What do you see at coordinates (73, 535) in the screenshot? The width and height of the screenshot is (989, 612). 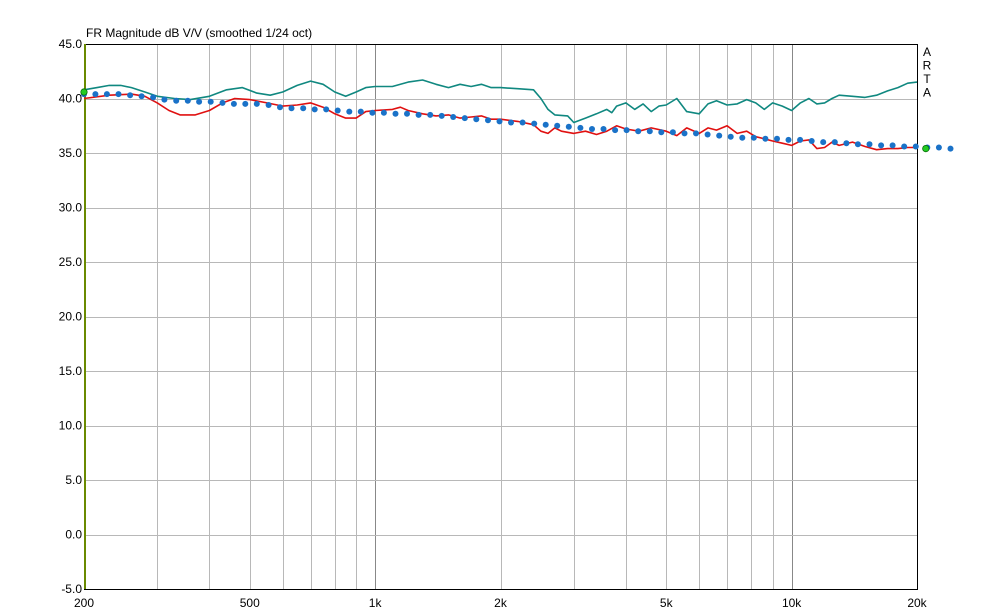 I see `y-tick-label: 0.0` at bounding box center [73, 535].